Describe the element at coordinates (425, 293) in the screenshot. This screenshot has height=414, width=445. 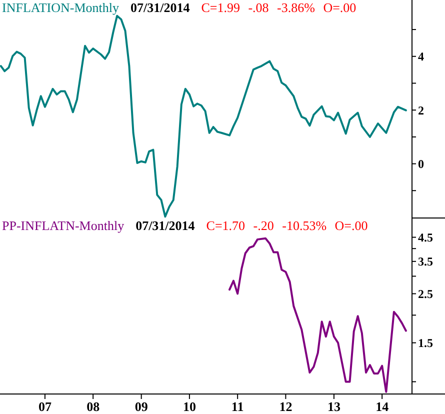
I see `y-tick-label: 2.5` at that location.